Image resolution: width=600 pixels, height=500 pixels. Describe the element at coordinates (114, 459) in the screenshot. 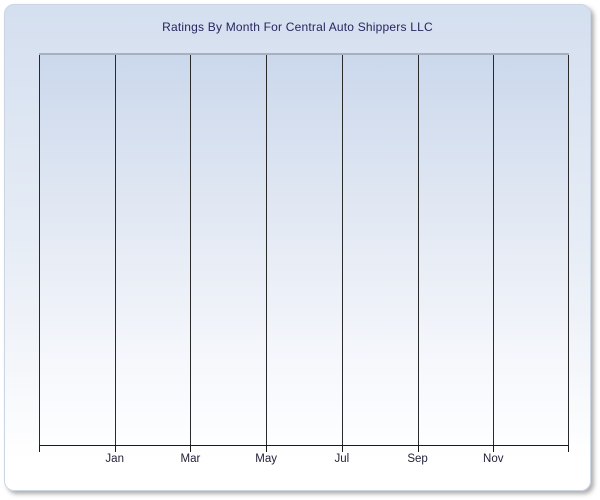

I see `x-tick-label-jan: Jan` at that location.